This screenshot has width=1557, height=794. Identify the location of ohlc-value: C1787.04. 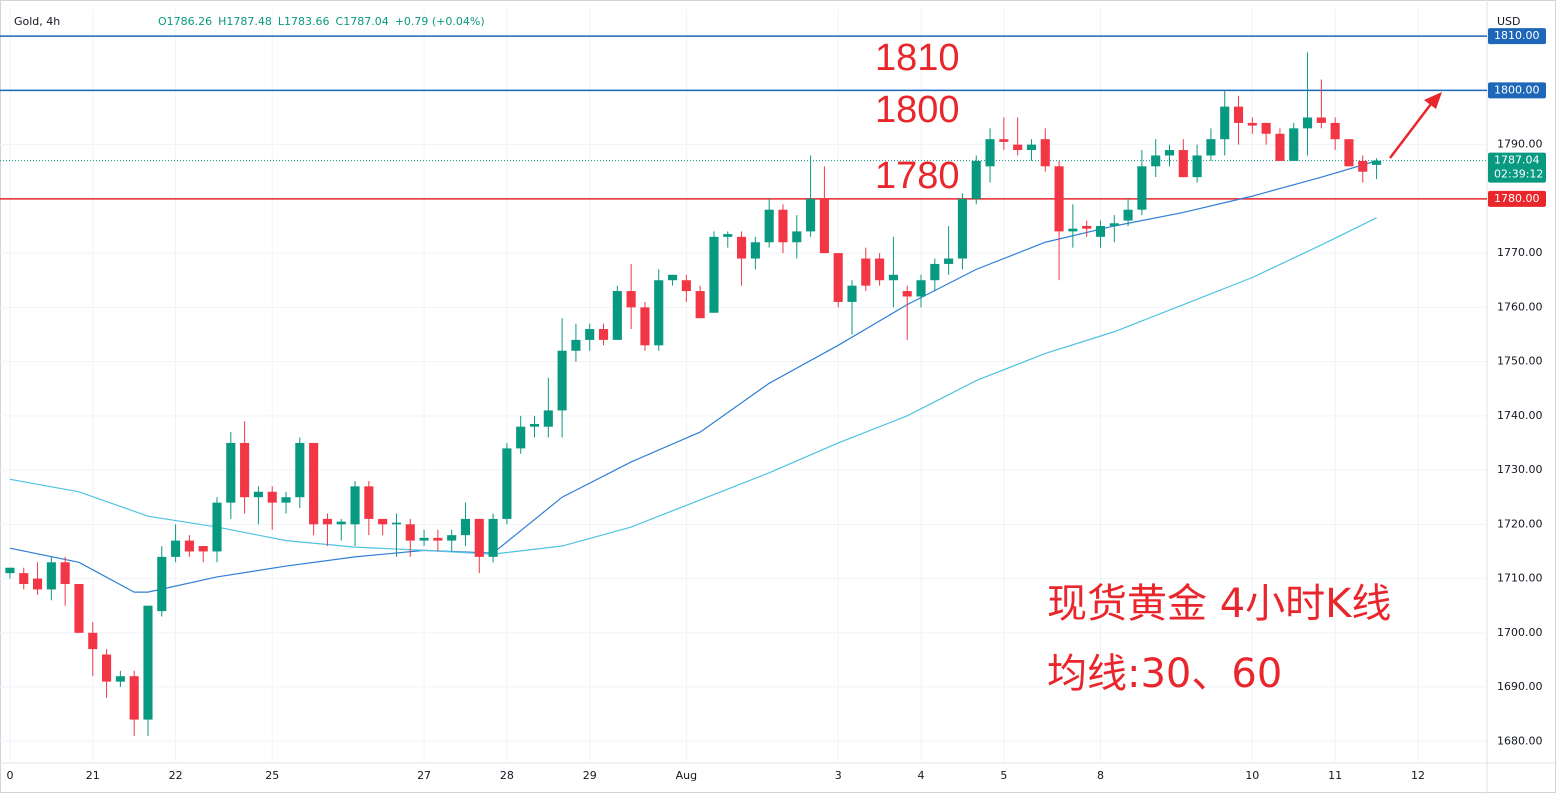
(362, 21).